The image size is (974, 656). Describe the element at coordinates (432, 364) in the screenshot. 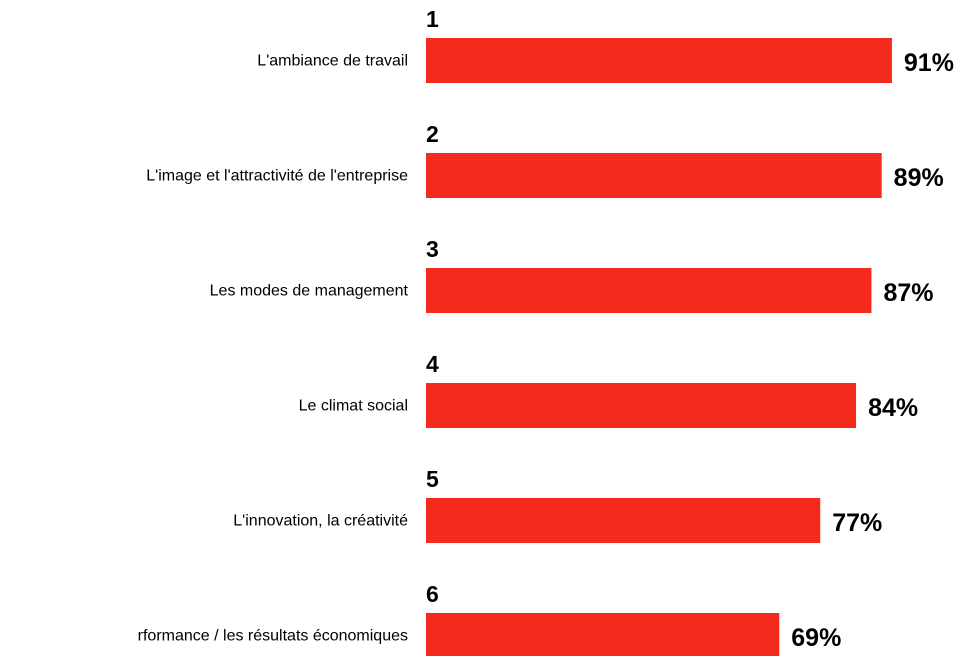

I see `rank-label: 4` at that location.